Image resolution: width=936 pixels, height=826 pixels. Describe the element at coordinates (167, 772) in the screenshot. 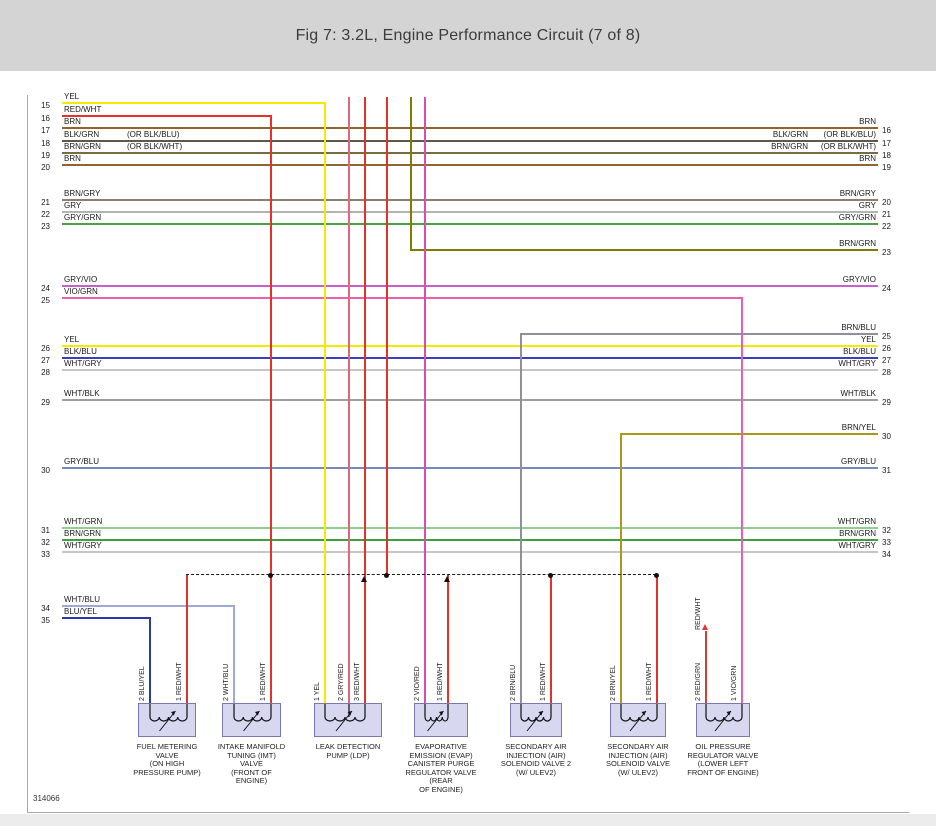

I see `component-caption-line: PRESSURE PUMP)` at that location.